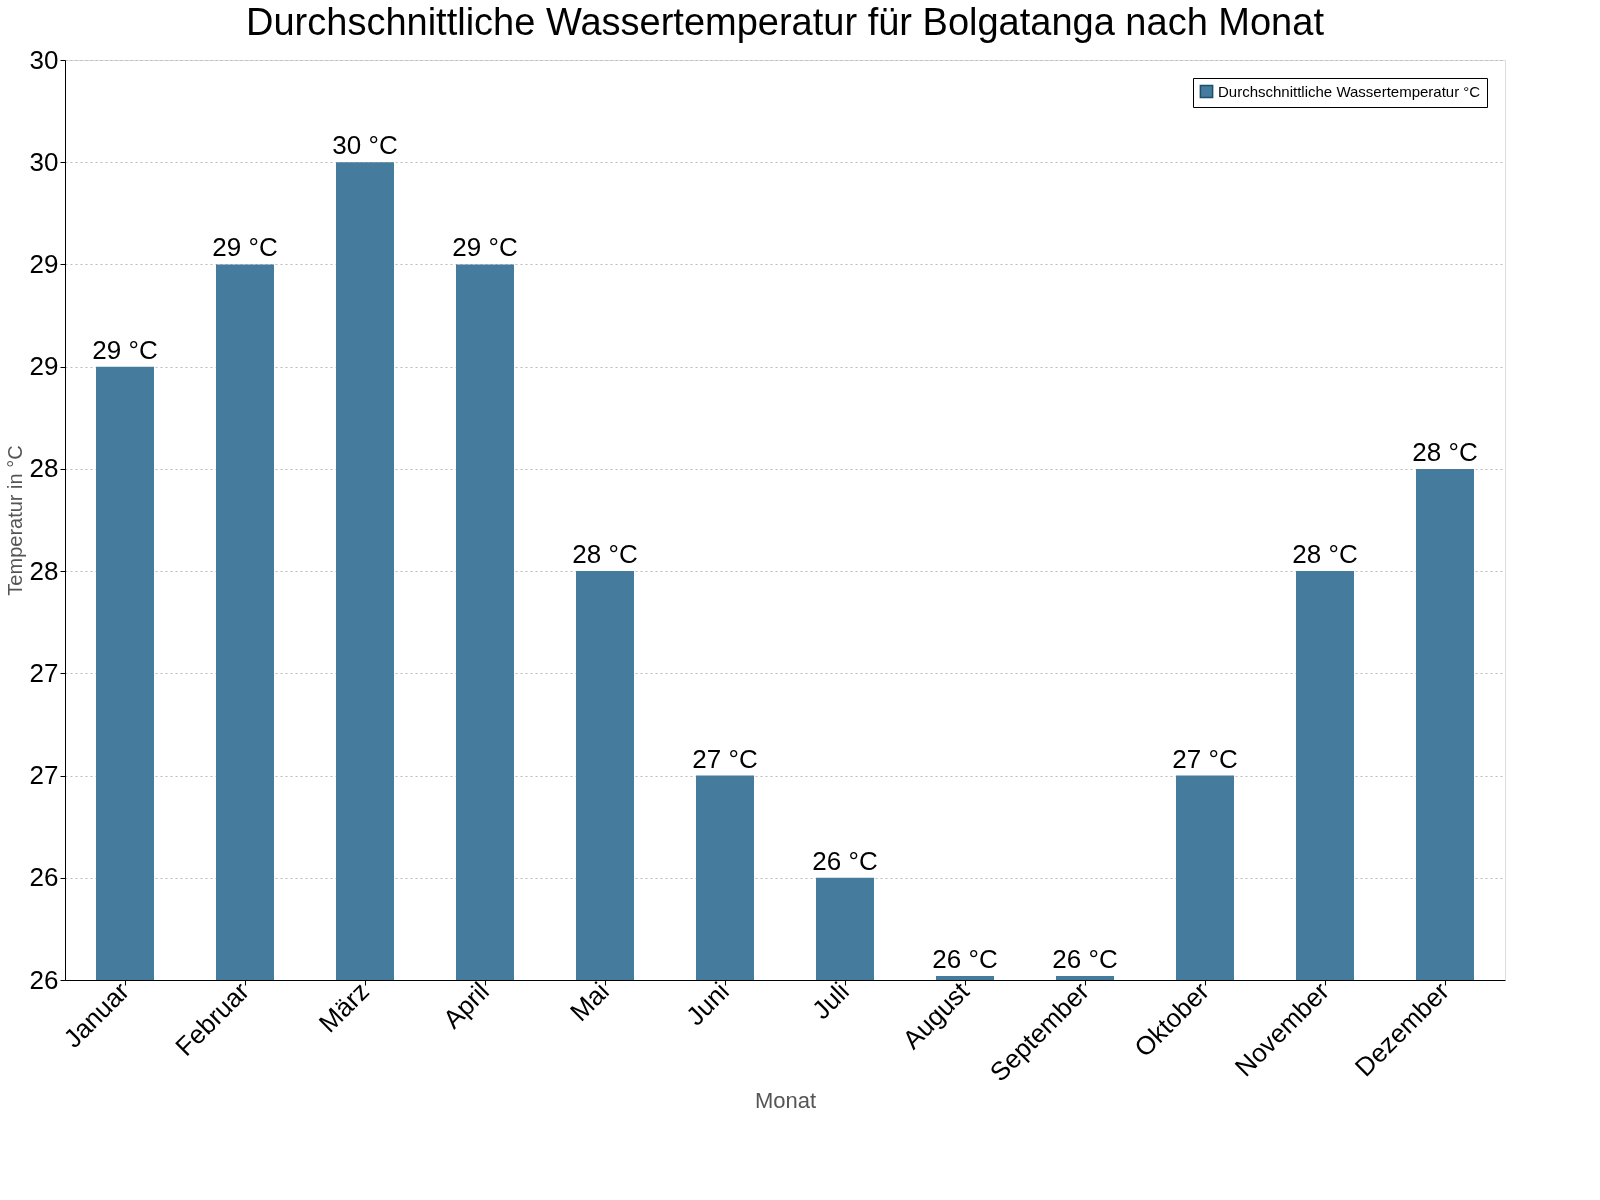 Image resolution: width=1600 pixels, height=1200 pixels. What do you see at coordinates (365, 145) in the screenshot?
I see `data-label: 30 °C` at bounding box center [365, 145].